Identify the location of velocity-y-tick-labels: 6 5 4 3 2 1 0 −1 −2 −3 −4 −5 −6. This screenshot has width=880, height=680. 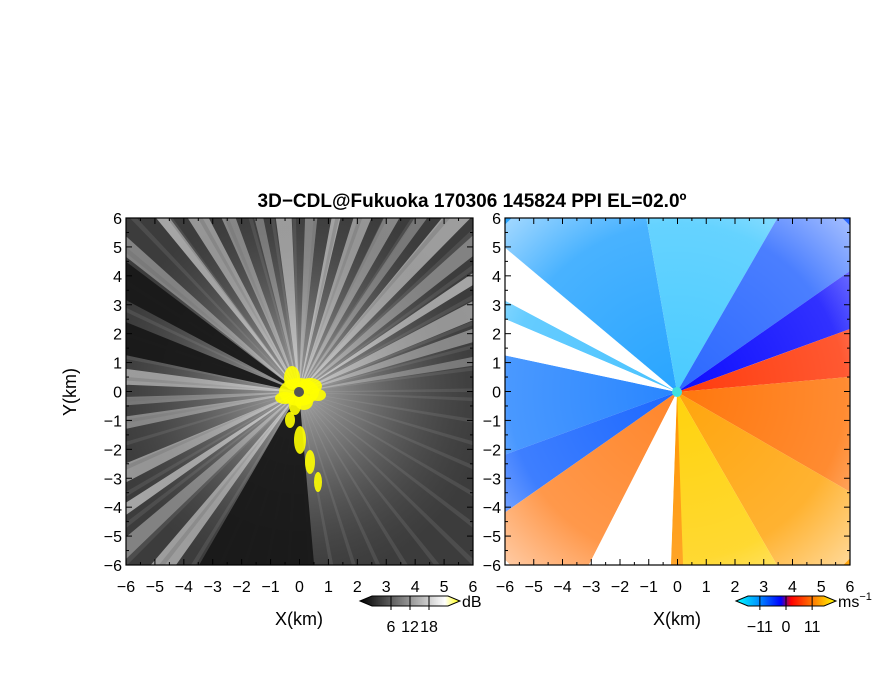
(492, 393).